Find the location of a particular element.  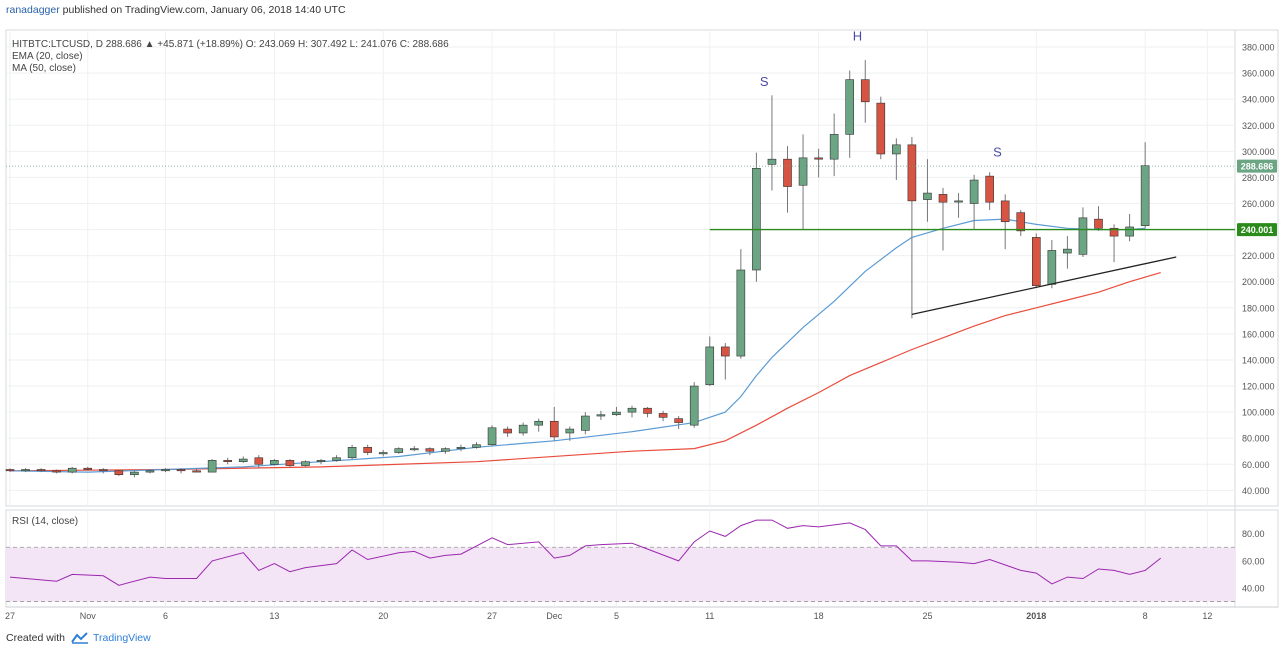

rsi-tick-label: 60.00 is located at coordinates (1253, 561).